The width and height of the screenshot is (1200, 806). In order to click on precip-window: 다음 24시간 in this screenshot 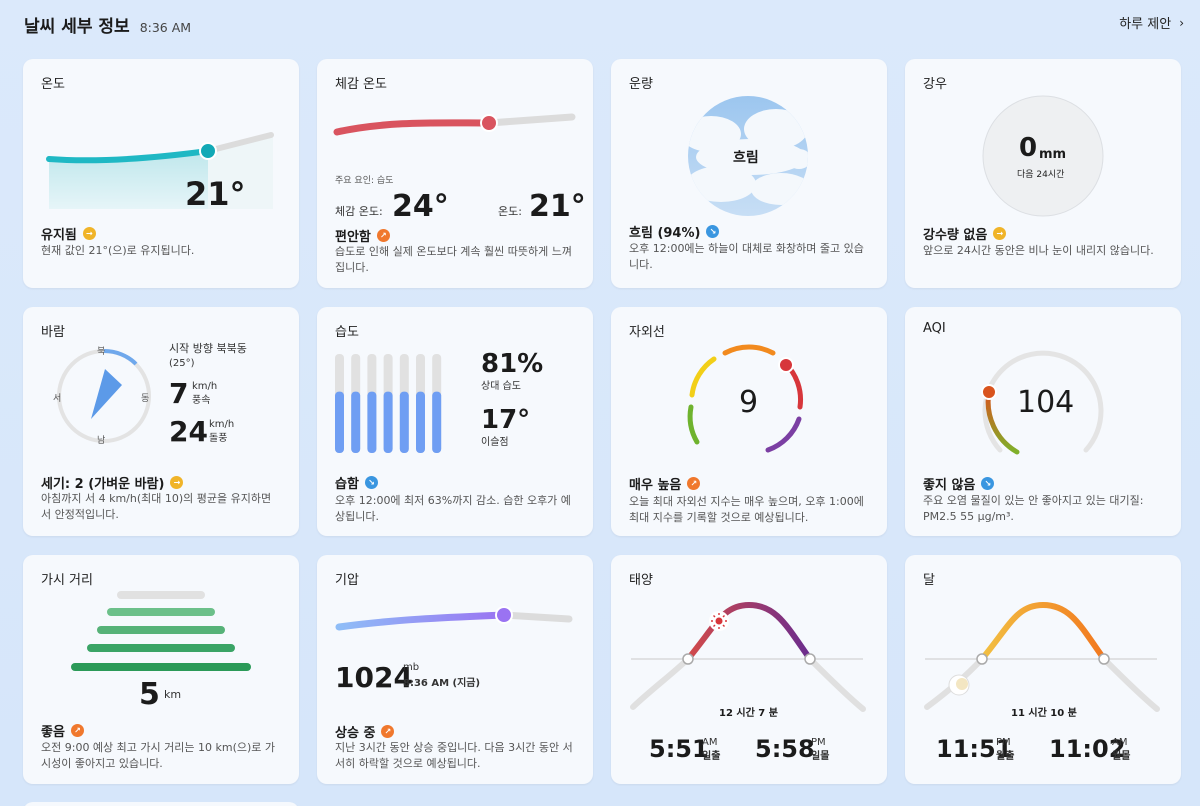, I will do `click(1041, 175)`.